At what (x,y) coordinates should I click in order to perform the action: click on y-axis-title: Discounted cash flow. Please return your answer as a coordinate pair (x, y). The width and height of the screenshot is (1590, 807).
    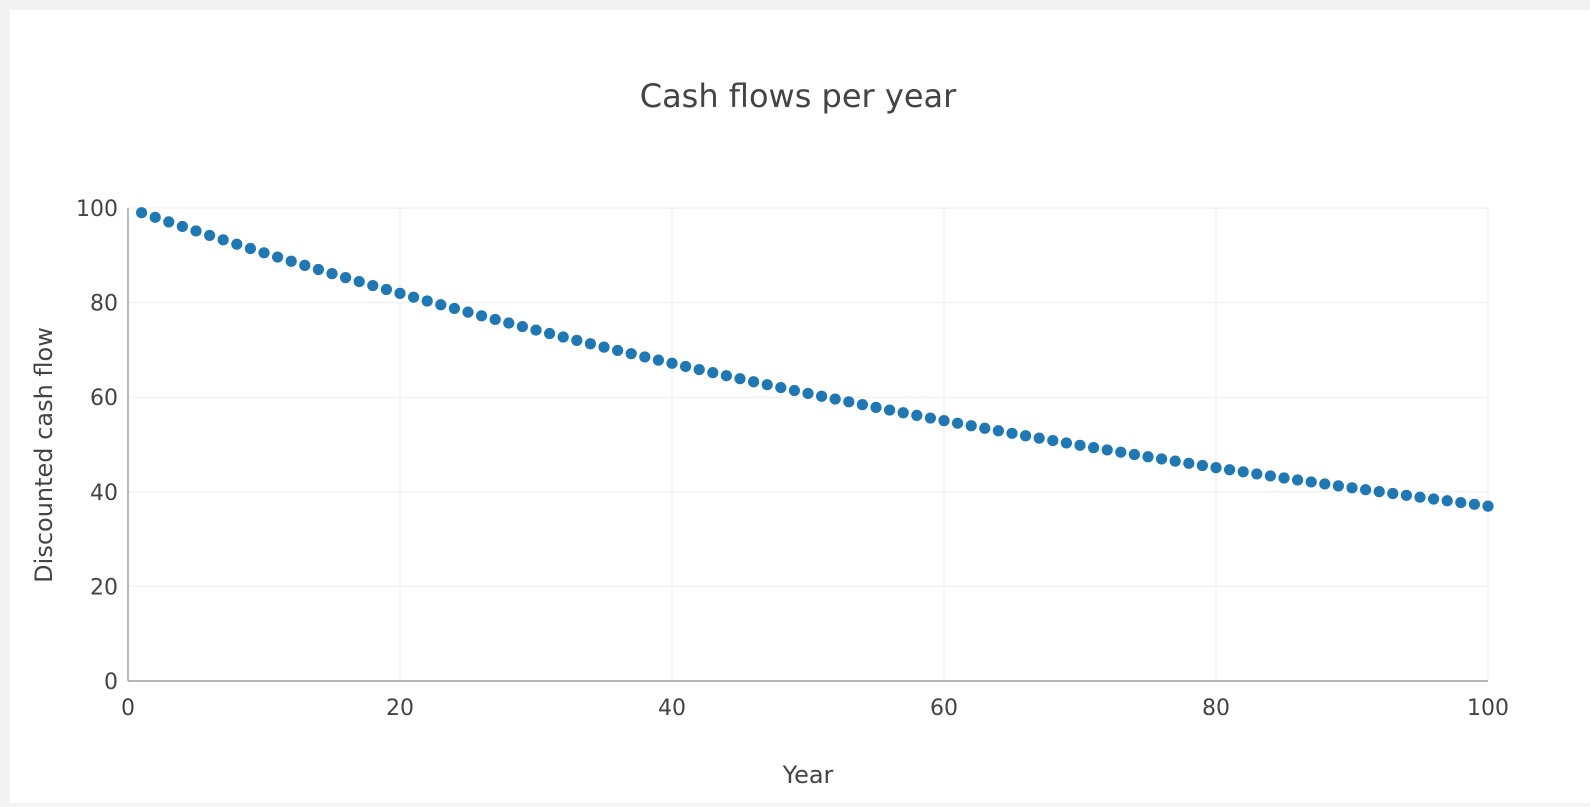
    Looking at the image, I should click on (44, 455).